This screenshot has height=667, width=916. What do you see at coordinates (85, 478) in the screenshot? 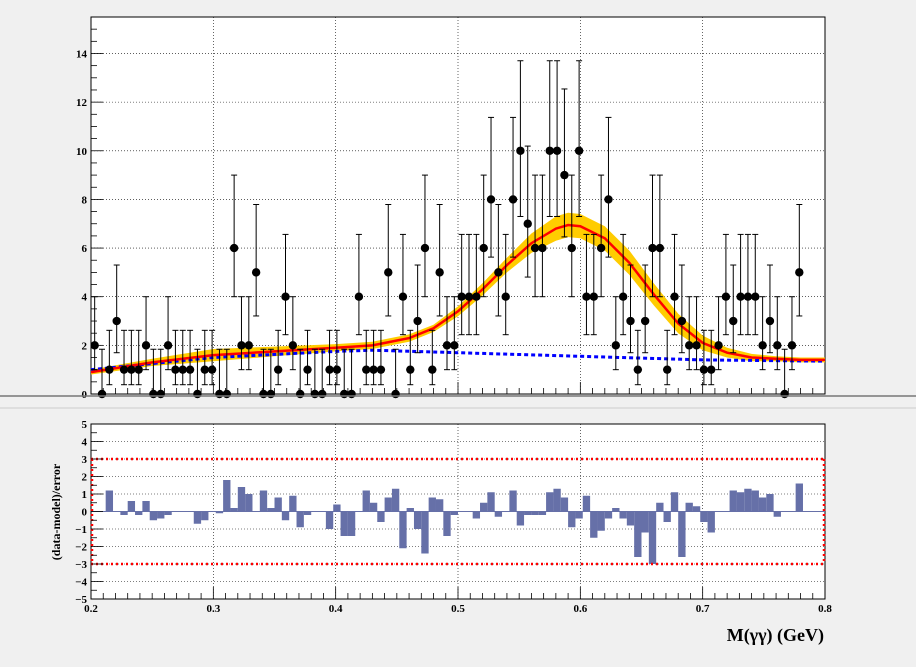
I see `y-tick-label: 2` at bounding box center [85, 478].